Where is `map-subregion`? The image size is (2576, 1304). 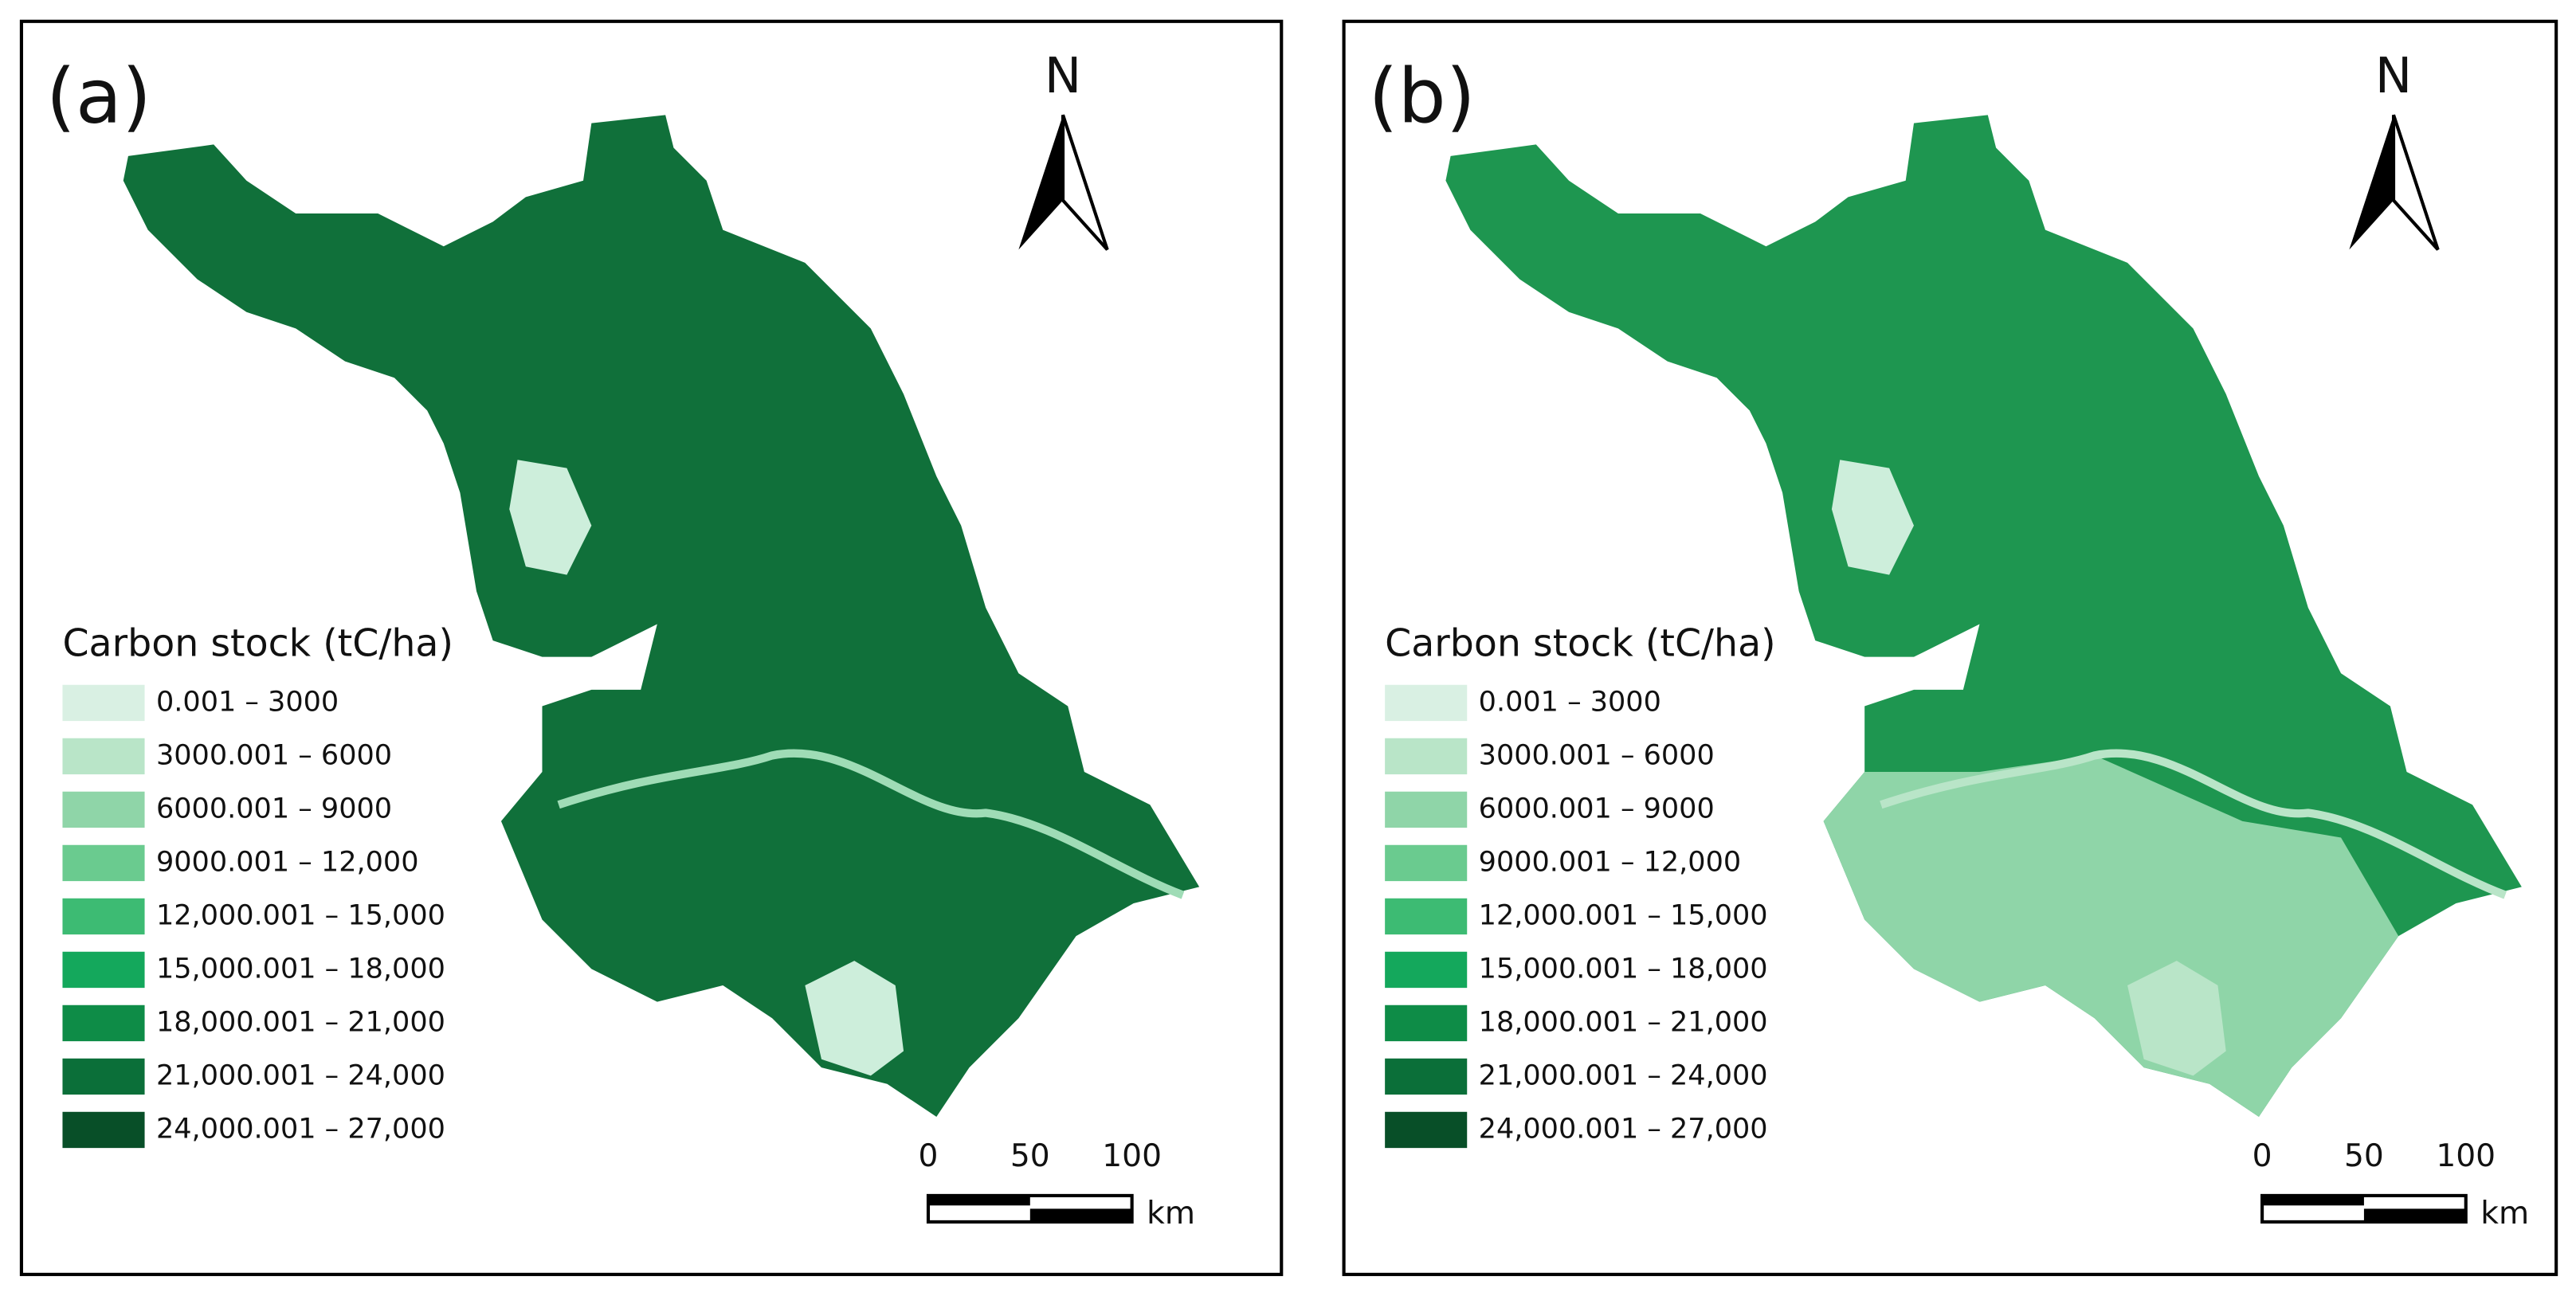 map-subregion is located at coordinates (2111, 936).